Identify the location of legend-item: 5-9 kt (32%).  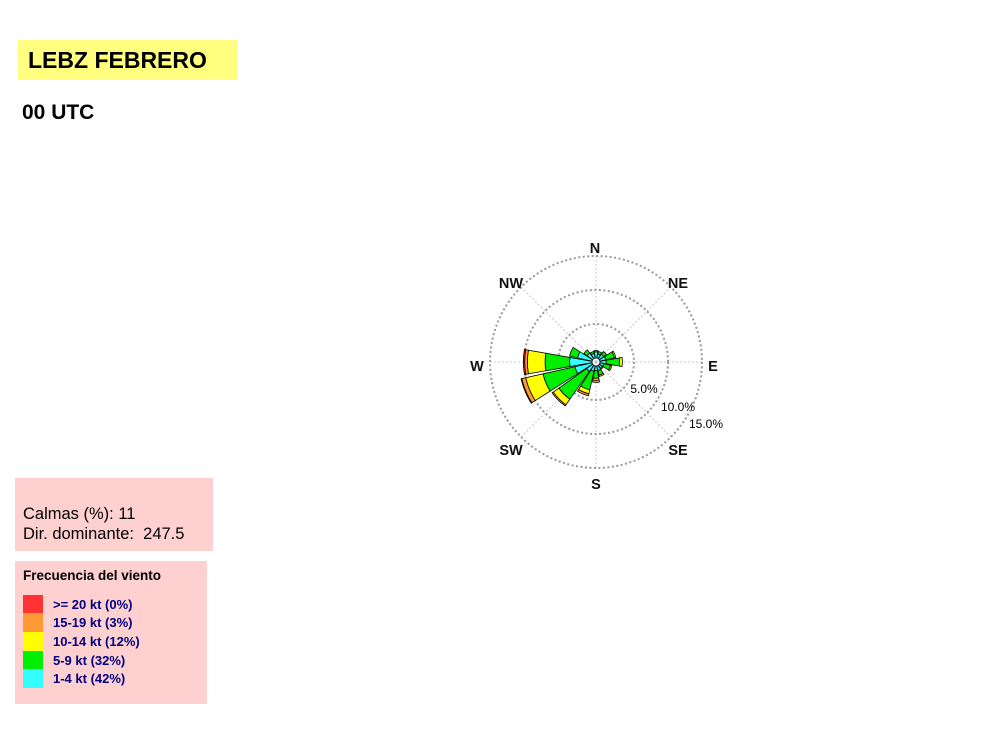
(115, 660).